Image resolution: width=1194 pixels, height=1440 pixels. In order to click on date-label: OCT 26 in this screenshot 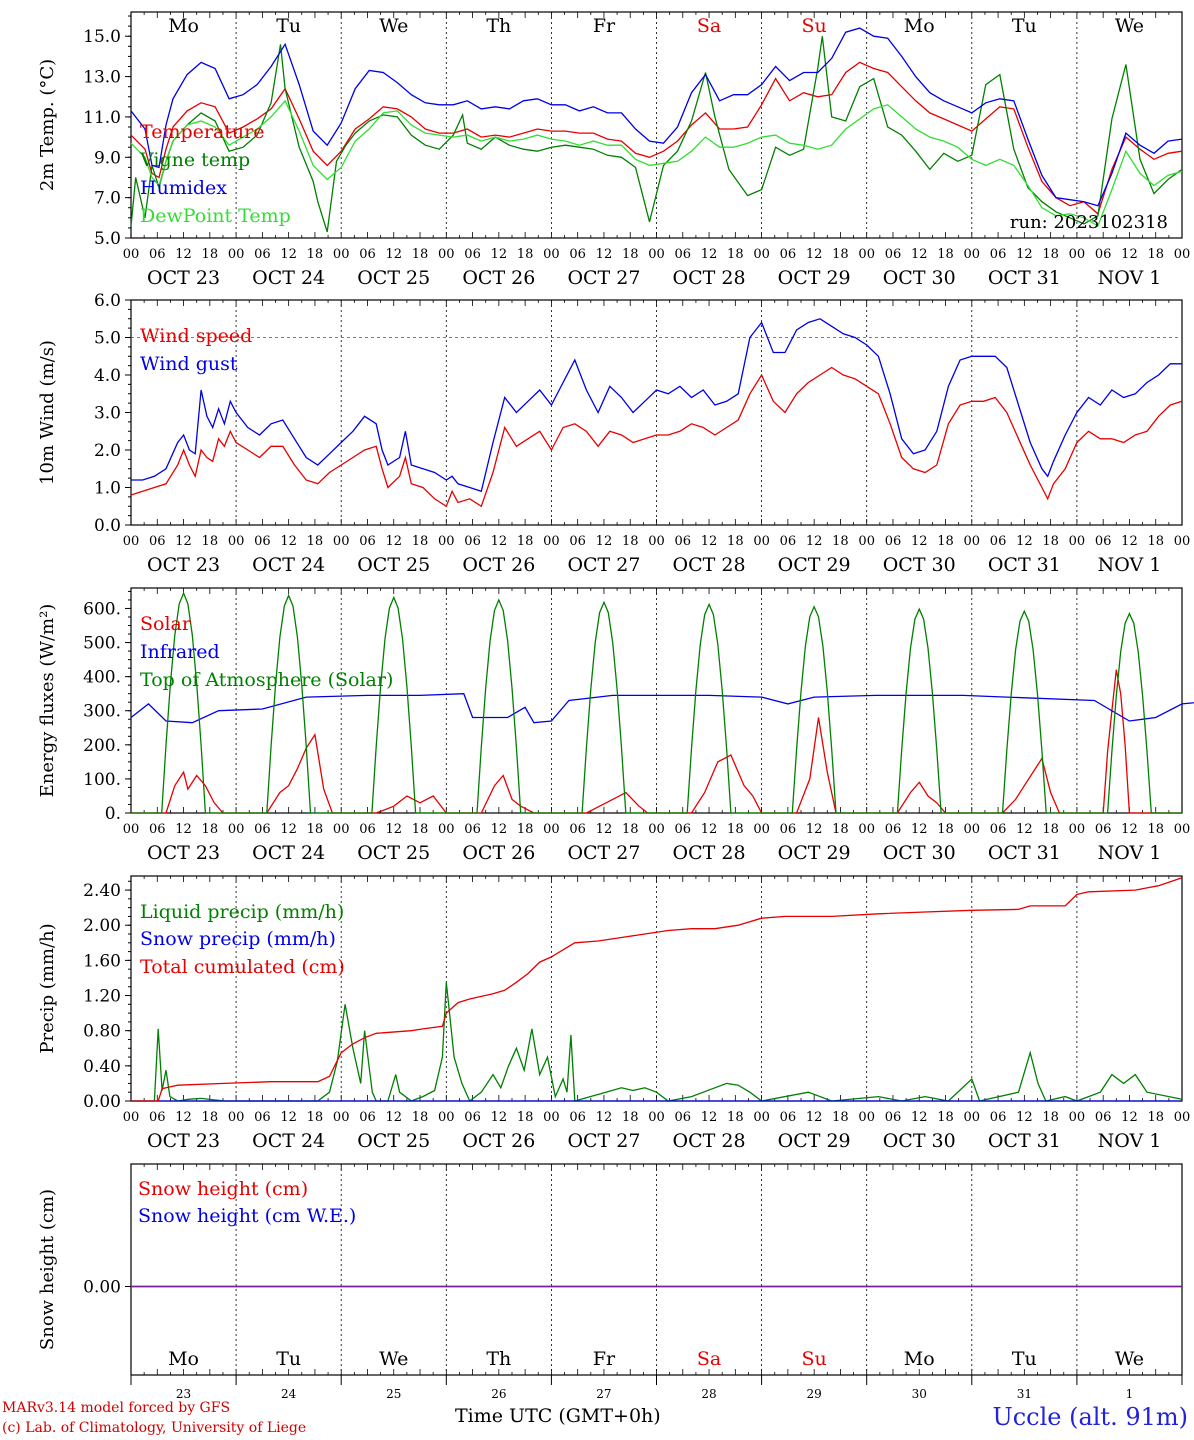, I will do `click(498, 853)`.